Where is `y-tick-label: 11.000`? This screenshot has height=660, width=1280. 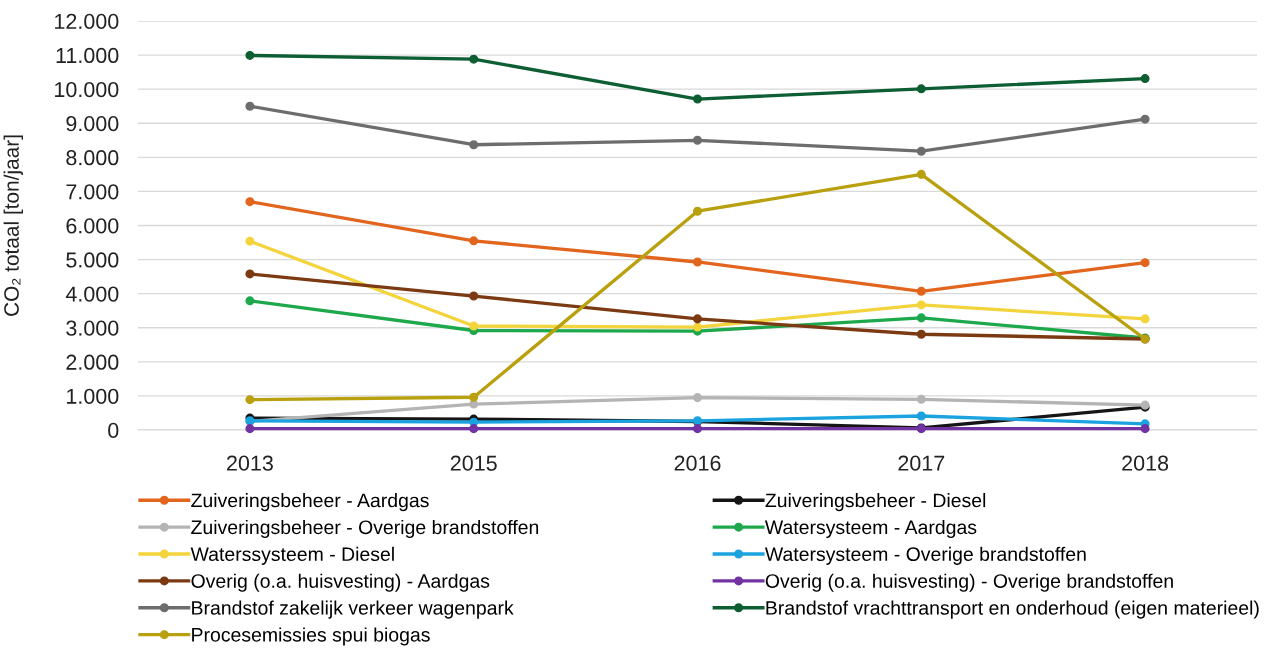 y-tick-label: 11.000 is located at coordinates (87, 55).